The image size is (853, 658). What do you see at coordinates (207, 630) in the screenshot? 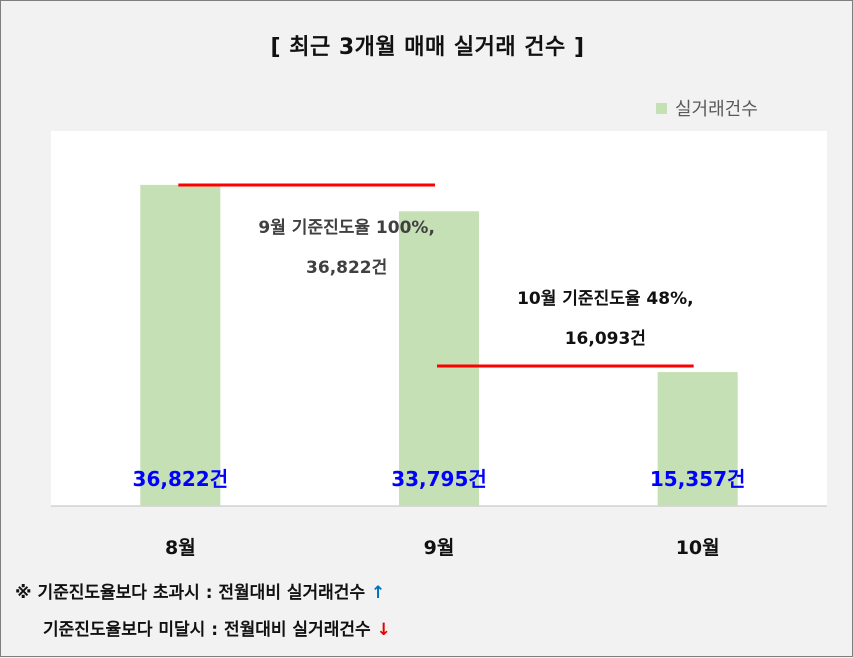
I see `note-below-text: 기준진도율보다 미달시 : 전월대비 실거래건수` at bounding box center [207, 630].